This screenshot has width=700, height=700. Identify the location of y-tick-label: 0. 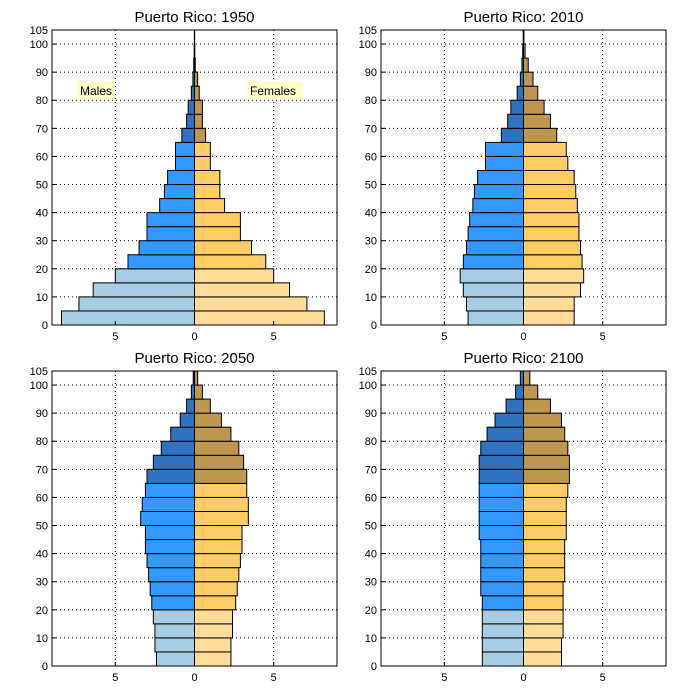
(45, 667).